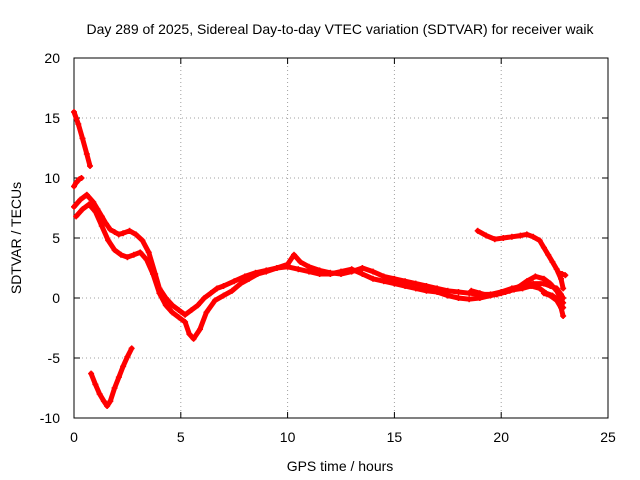 The width and height of the screenshot is (640, 480). I want to click on x-tick-label: 10, so click(288, 437).